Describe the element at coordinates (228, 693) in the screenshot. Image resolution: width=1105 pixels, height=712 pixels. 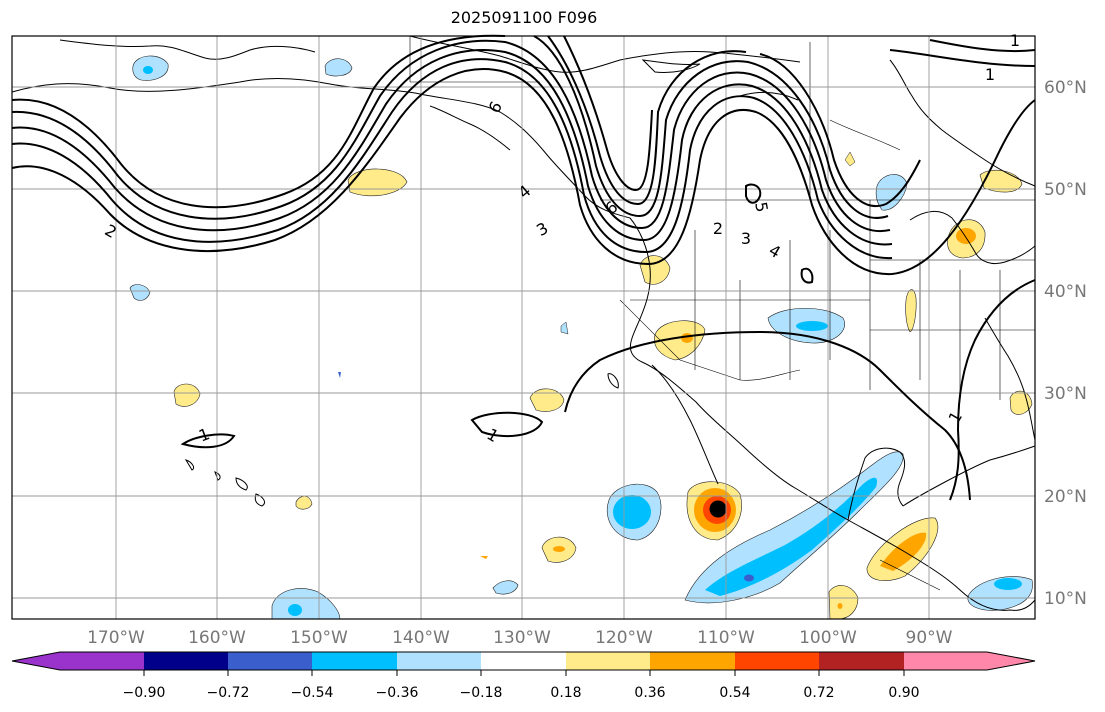
I see `colorbar-tick-label: −0.72` at that location.